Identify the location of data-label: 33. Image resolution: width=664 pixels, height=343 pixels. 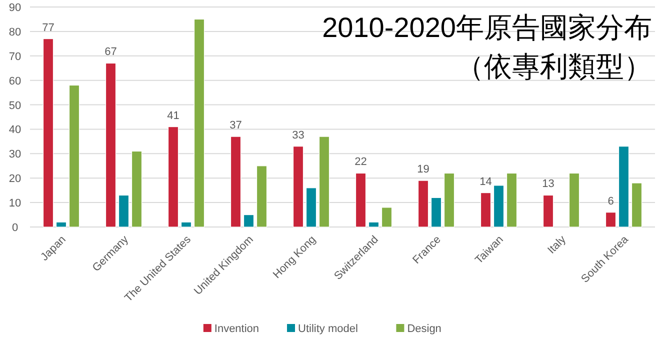
(298, 135).